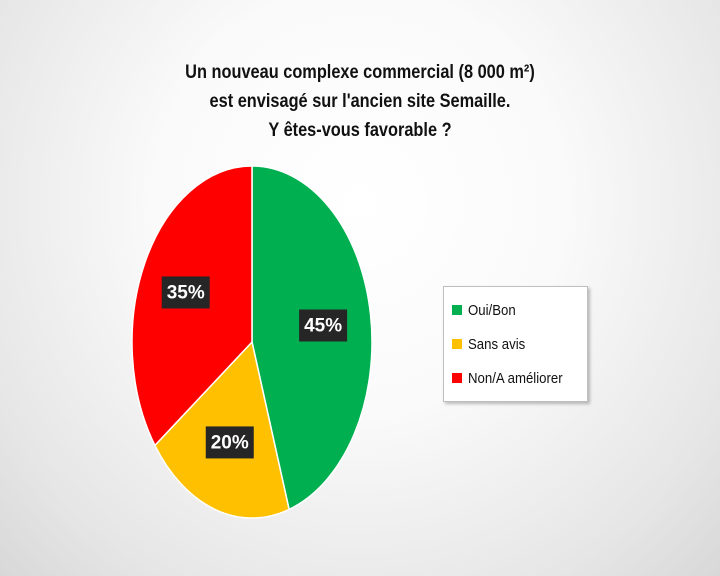 Image resolution: width=720 pixels, height=576 pixels. What do you see at coordinates (360, 130) in the screenshot?
I see `chart-title-line-3: Y êtes-vous favorable ?` at bounding box center [360, 130].